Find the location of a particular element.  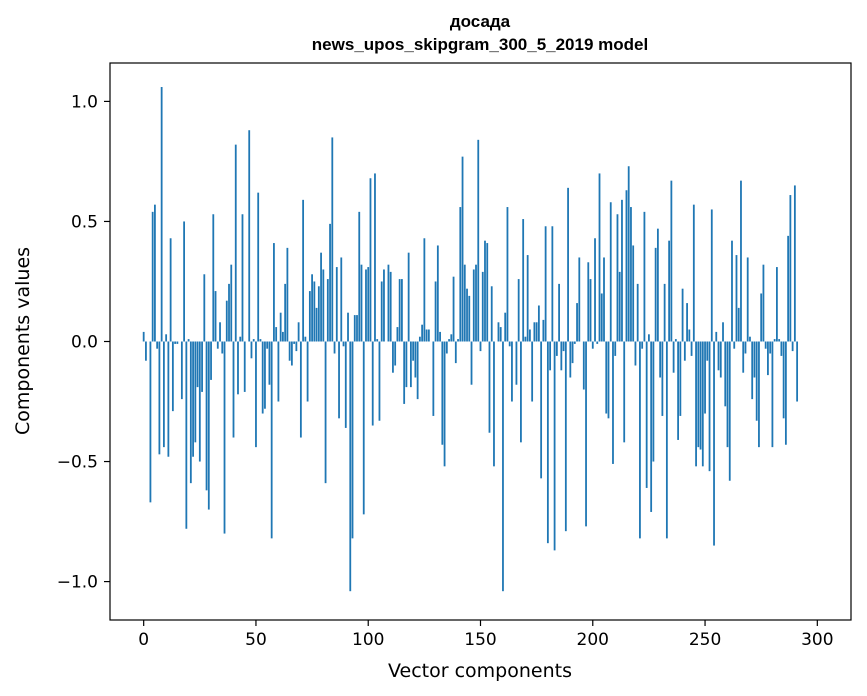

y-tick-label: 0.5 is located at coordinates (84, 222).